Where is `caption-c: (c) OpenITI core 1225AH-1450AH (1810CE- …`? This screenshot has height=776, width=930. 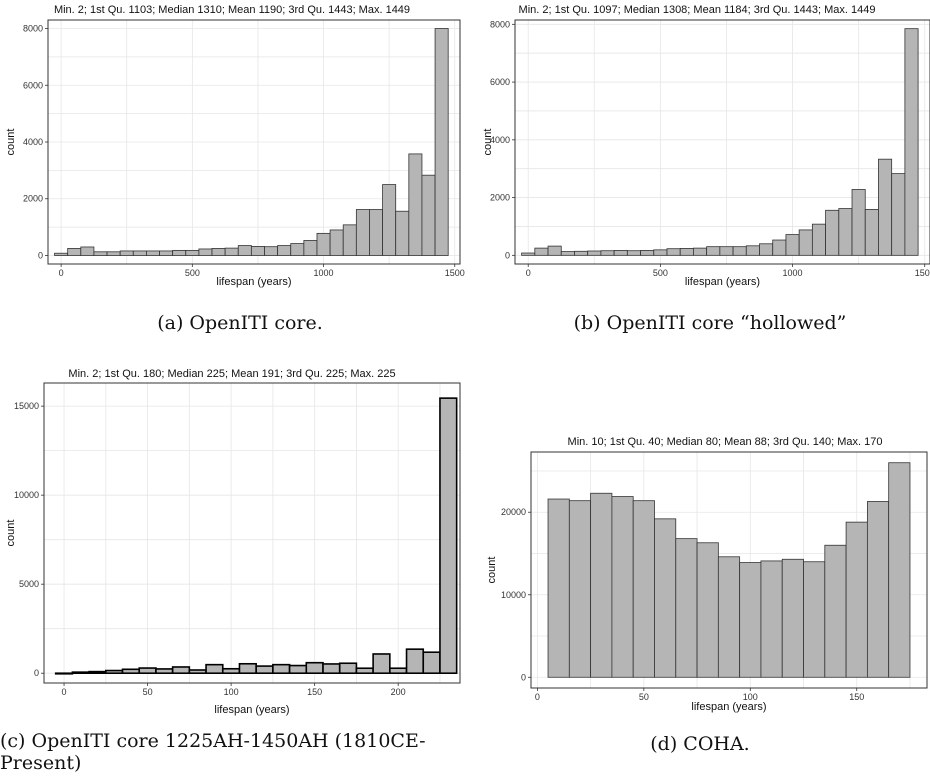
caption-c: (c) OpenITI core 1225AH-1450AH (1810CE- … is located at coordinates (230, 752).